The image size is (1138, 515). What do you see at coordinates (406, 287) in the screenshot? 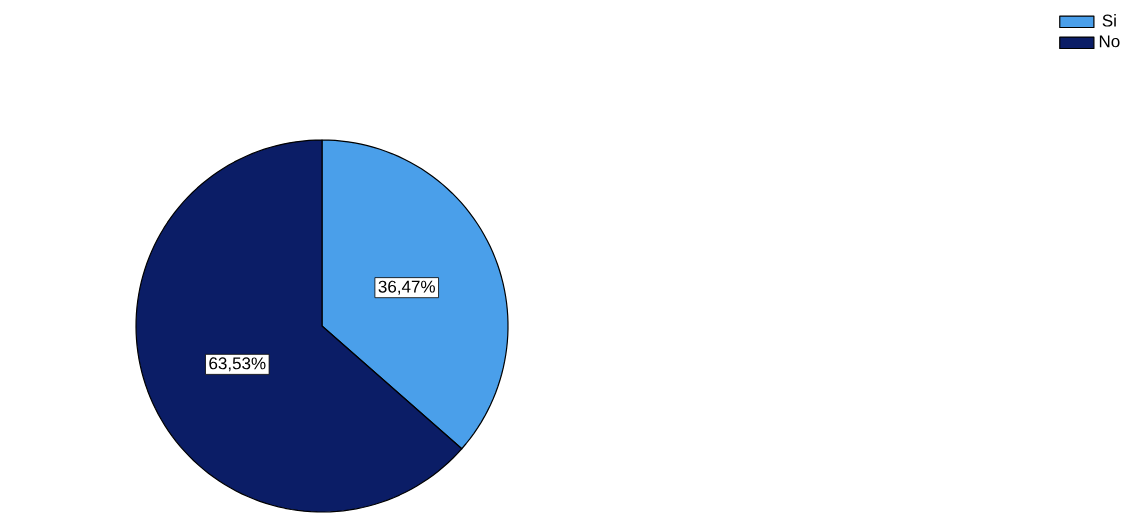
I see `data-label: 36,47%` at bounding box center [406, 287].